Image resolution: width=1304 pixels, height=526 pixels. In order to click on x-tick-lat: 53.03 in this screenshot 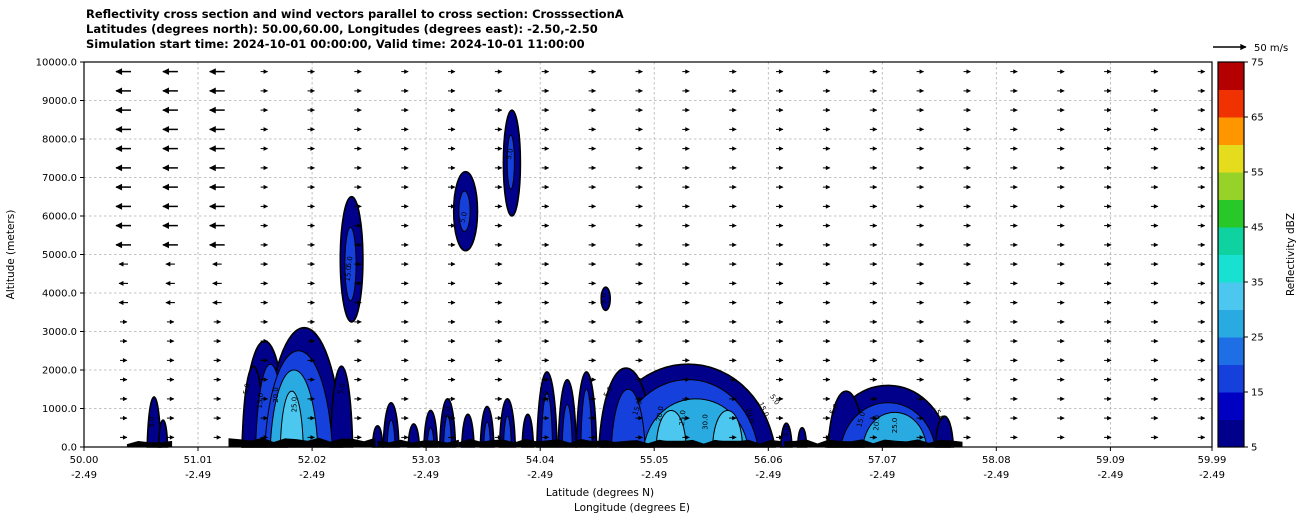, I will do `click(426, 460)`.